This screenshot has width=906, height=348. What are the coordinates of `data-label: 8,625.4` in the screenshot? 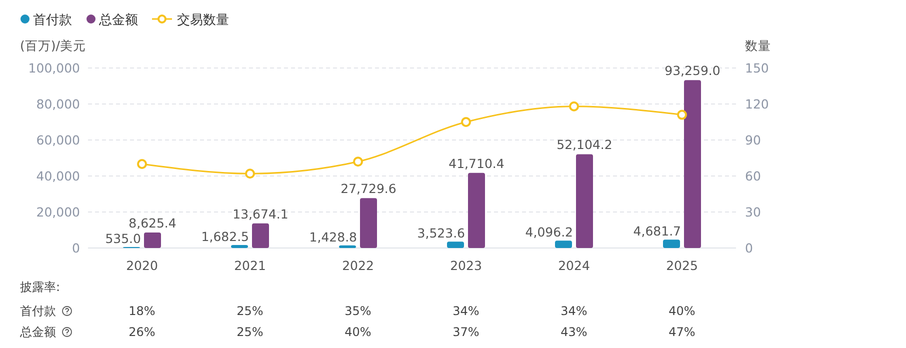 It's located at (152, 222).